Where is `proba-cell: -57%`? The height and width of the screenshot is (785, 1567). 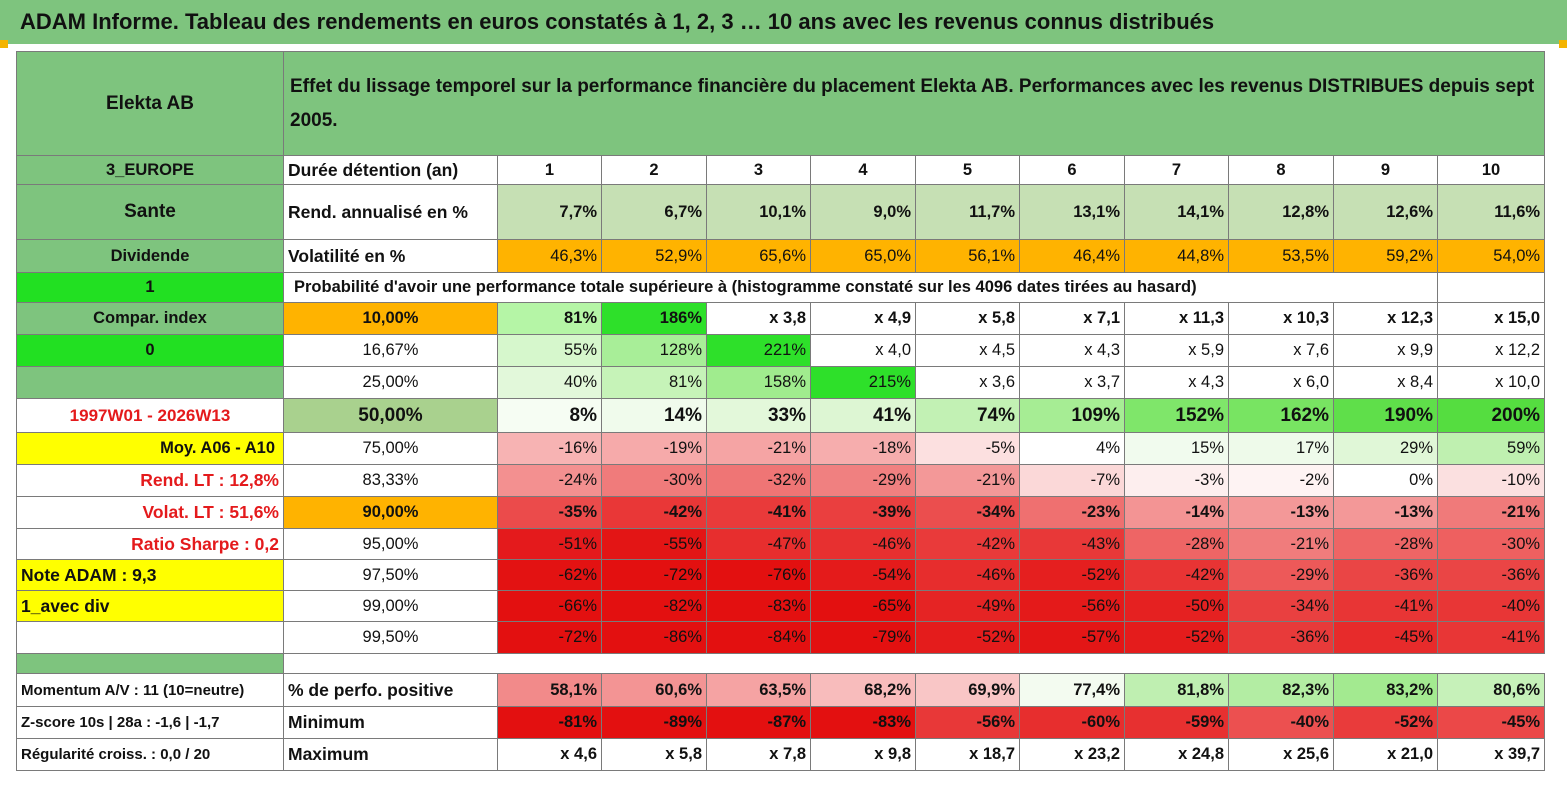 proba-cell: -57% is located at coordinates (1072, 637).